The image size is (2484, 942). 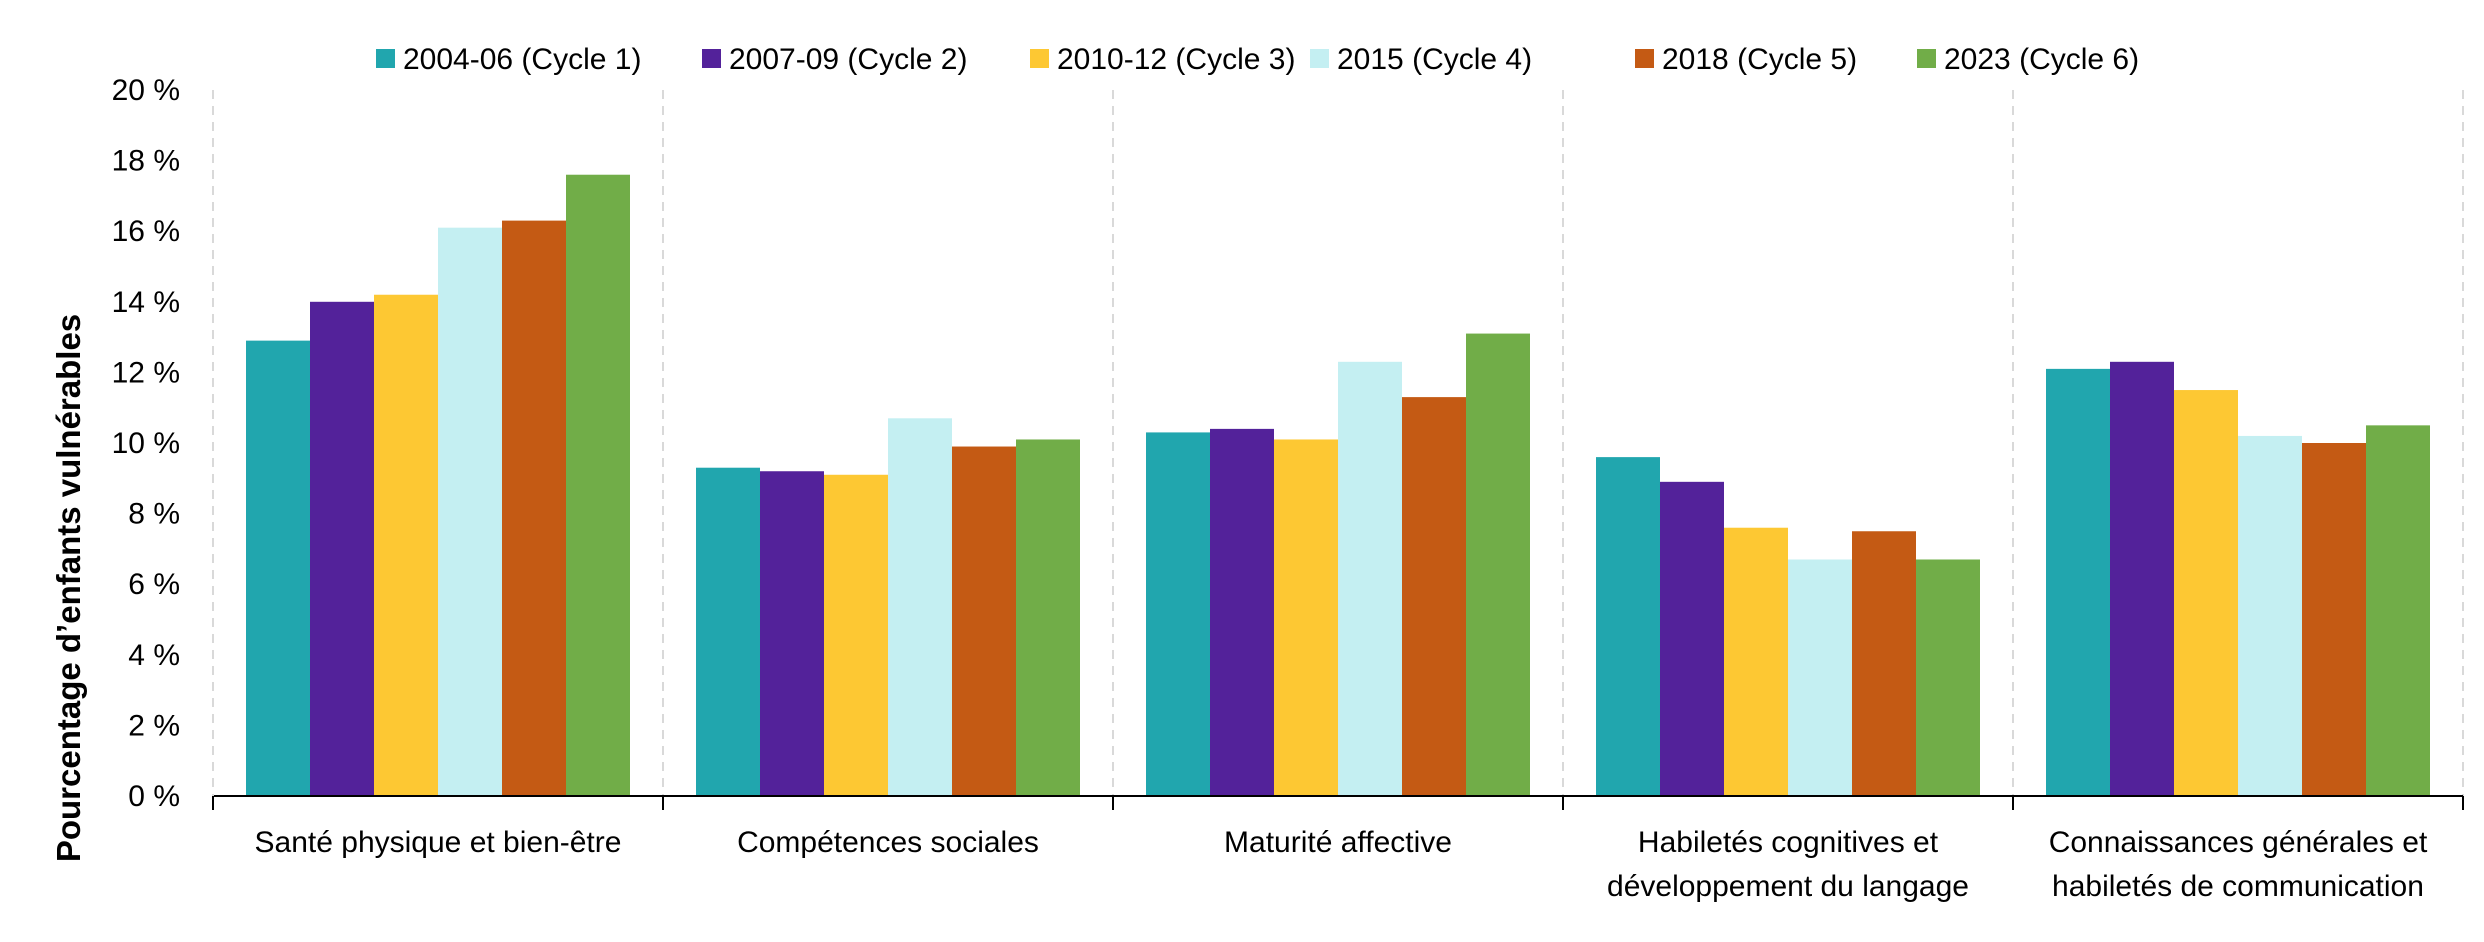 I want to click on y-tick-label: 8 %, so click(x=154, y=514).